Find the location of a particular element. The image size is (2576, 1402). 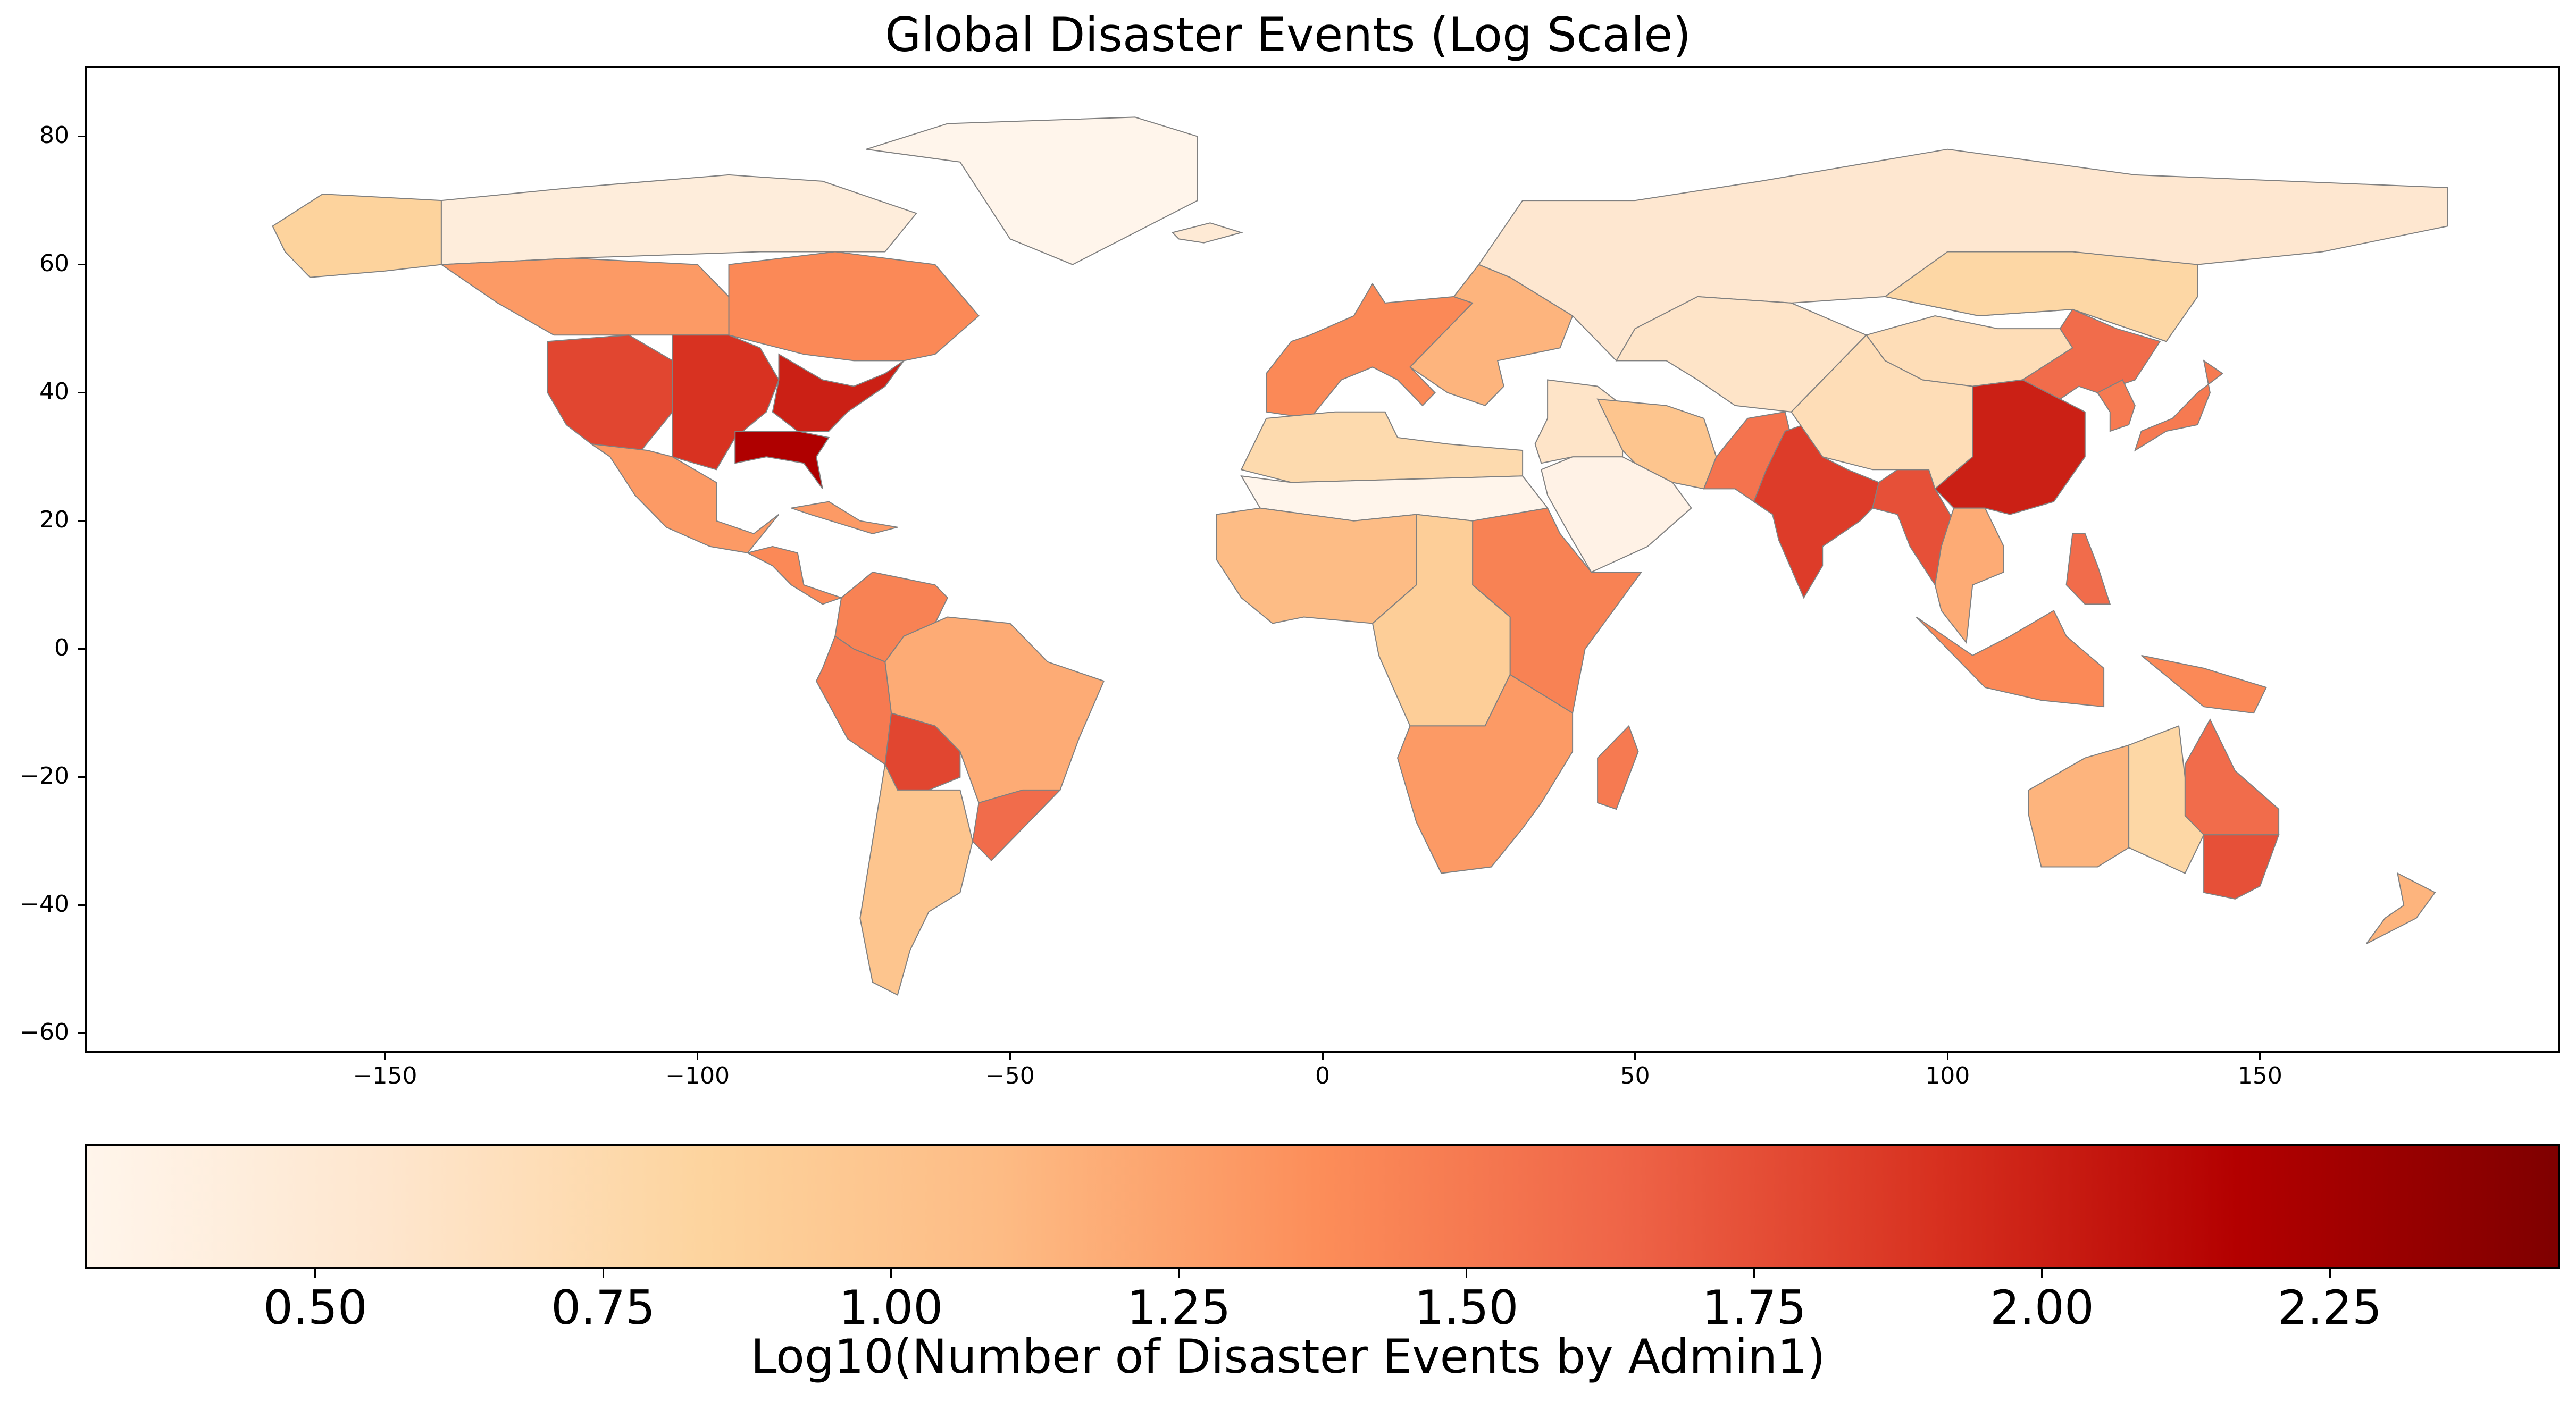

colorbar-tick-label: 1.25 is located at coordinates (1178, 1307).